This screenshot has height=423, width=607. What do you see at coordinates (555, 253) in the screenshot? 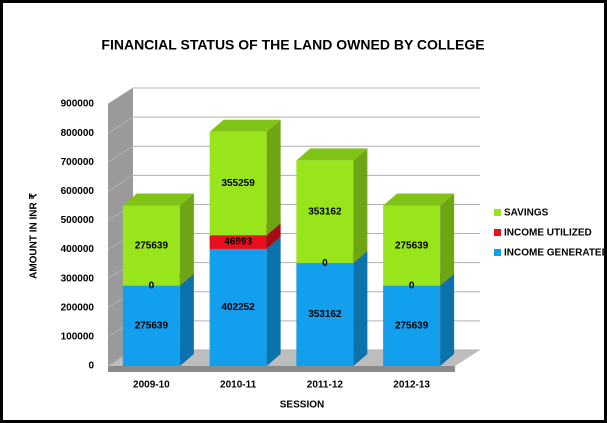
I see `legend-label: INCOME GENERATED` at bounding box center [555, 253].